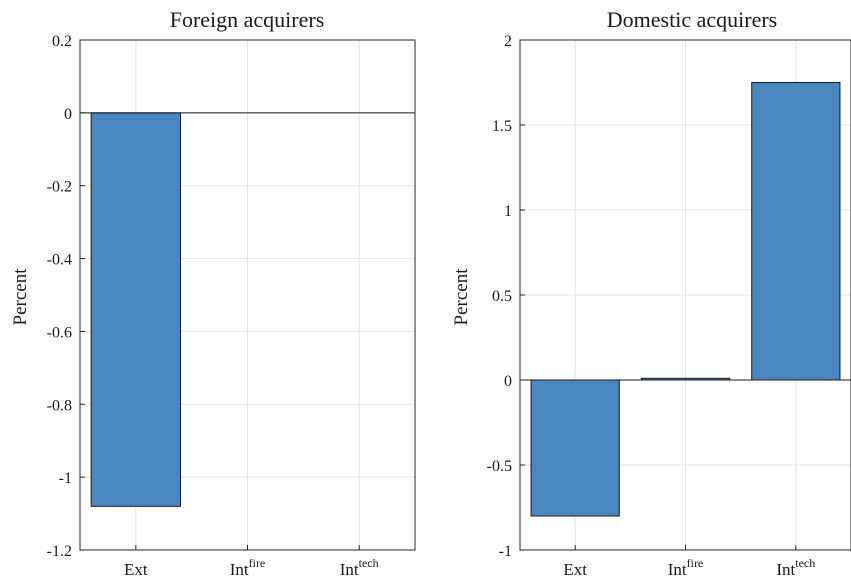  I want to click on y-tick-label: -0.2, so click(59, 187).